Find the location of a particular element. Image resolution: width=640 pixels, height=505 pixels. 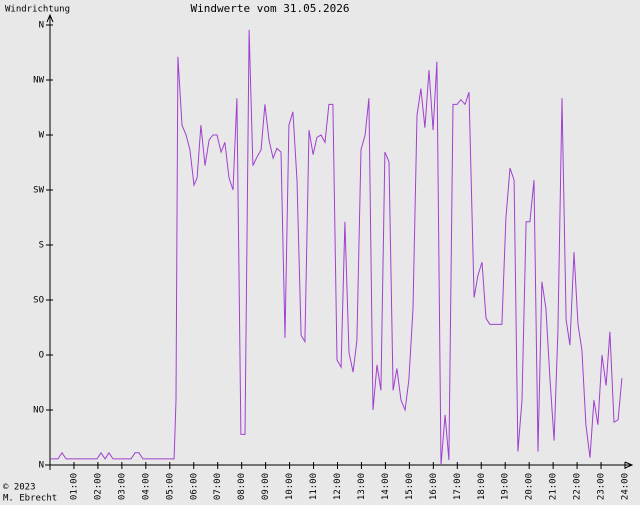

y-tick-label: S is located at coordinates (41, 246).